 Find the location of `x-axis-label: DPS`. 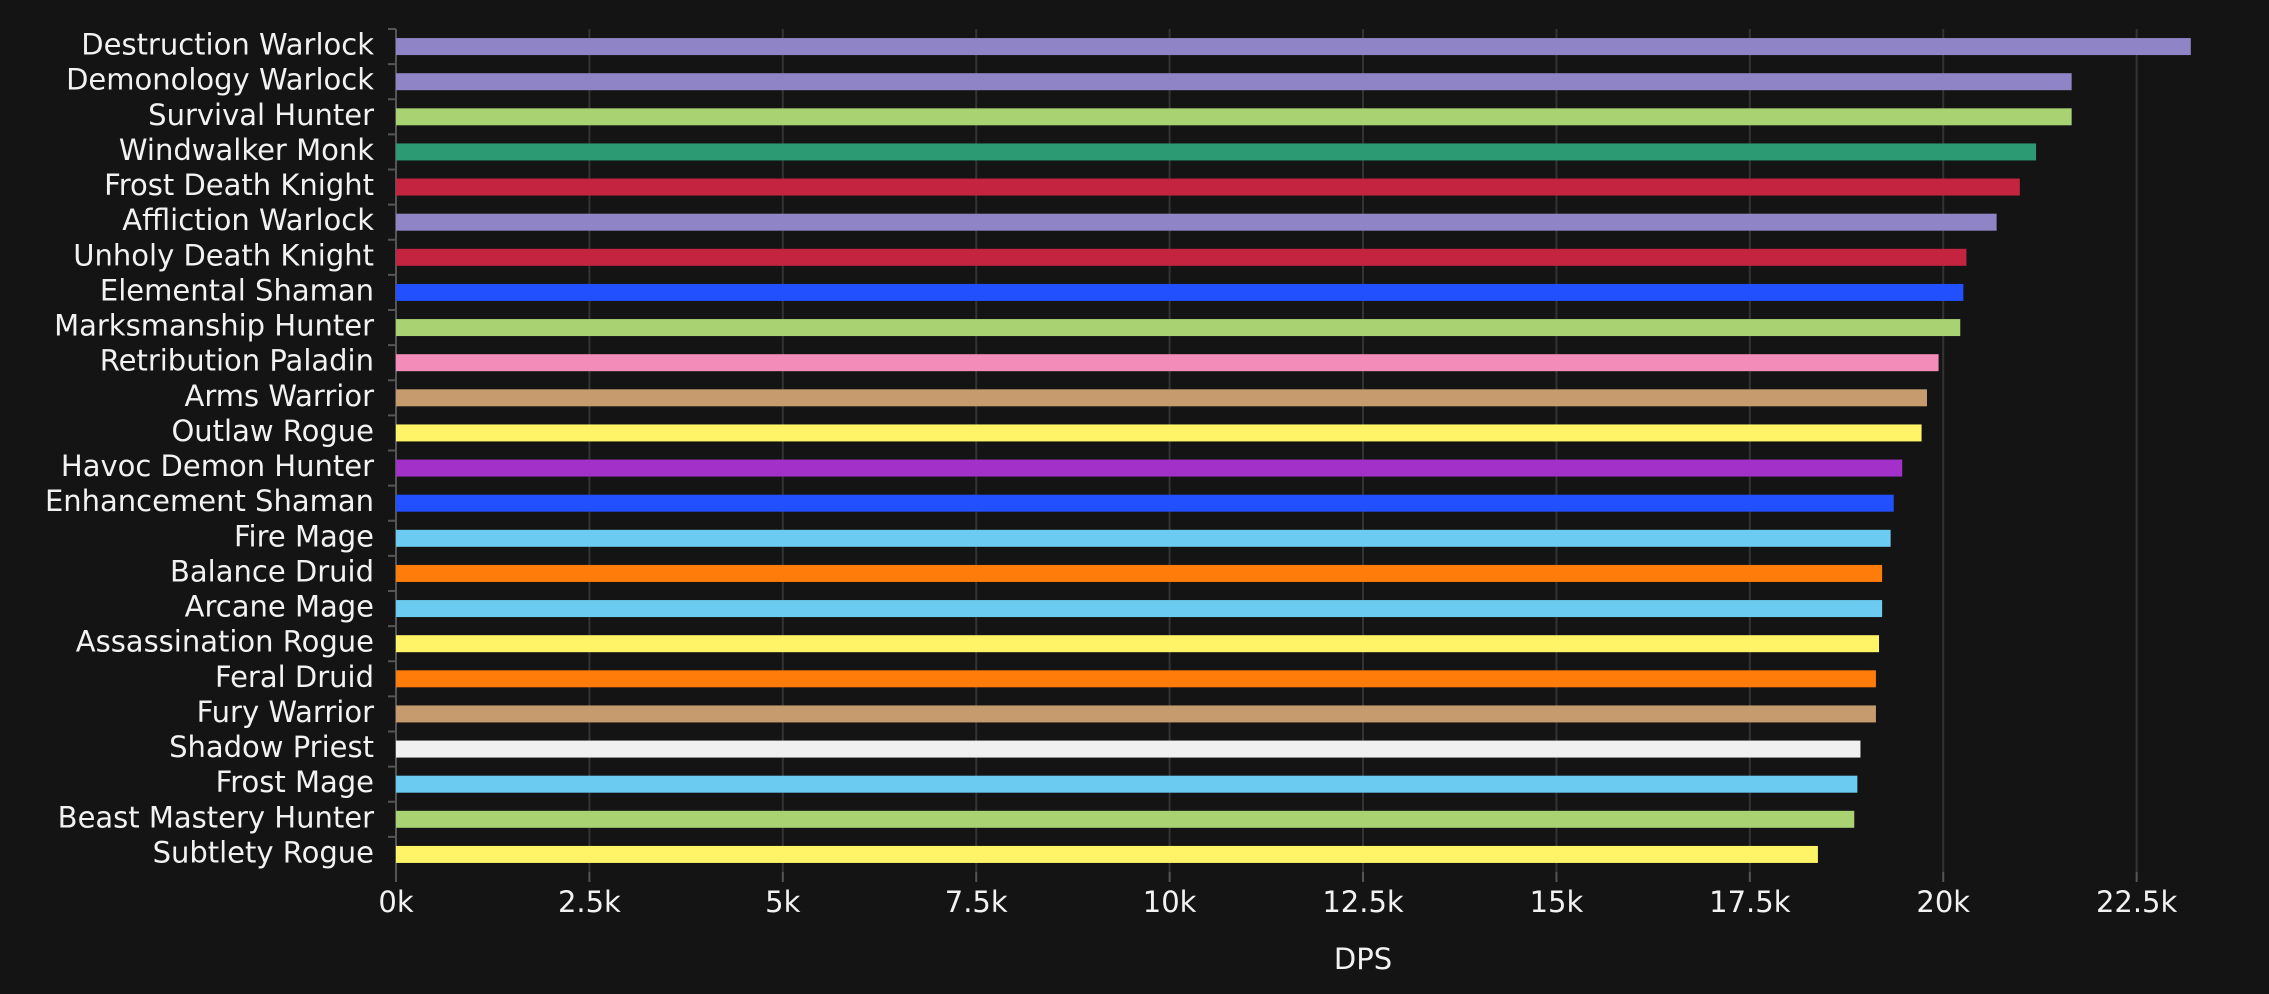

x-axis-label: DPS is located at coordinates (1363, 959).